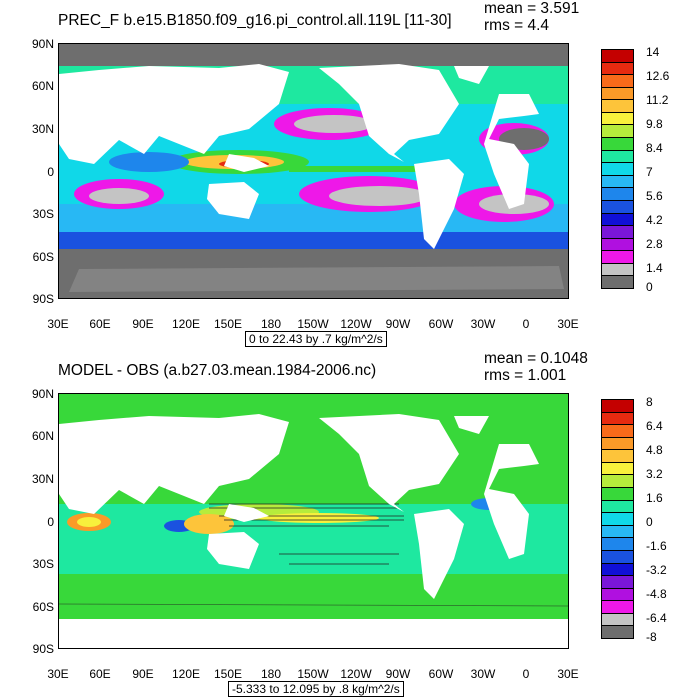  I want to click on rms-value: rms = 1.001, so click(525, 375).